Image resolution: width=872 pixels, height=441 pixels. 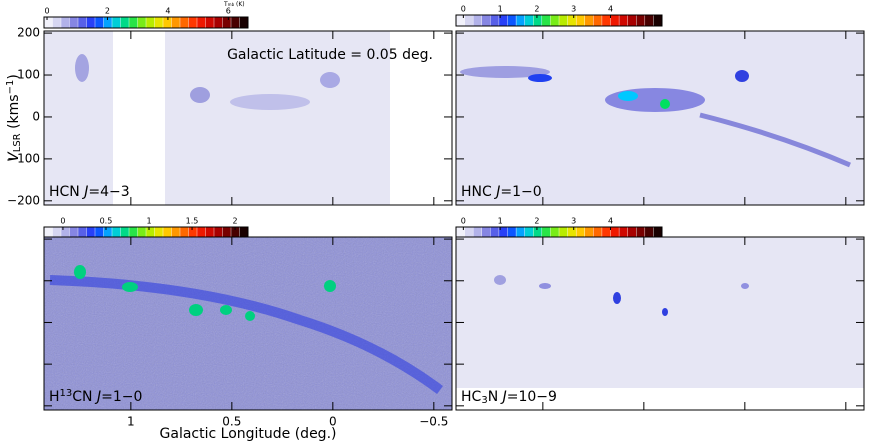 What do you see at coordinates (239, 4) in the screenshot?
I see `text-part: (K)` at bounding box center [239, 4].